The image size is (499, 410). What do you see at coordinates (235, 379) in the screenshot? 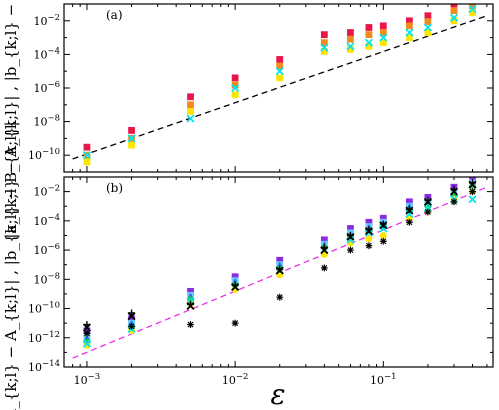
I see `x-tick-label: 10−2` at bounding box center [235, 379].